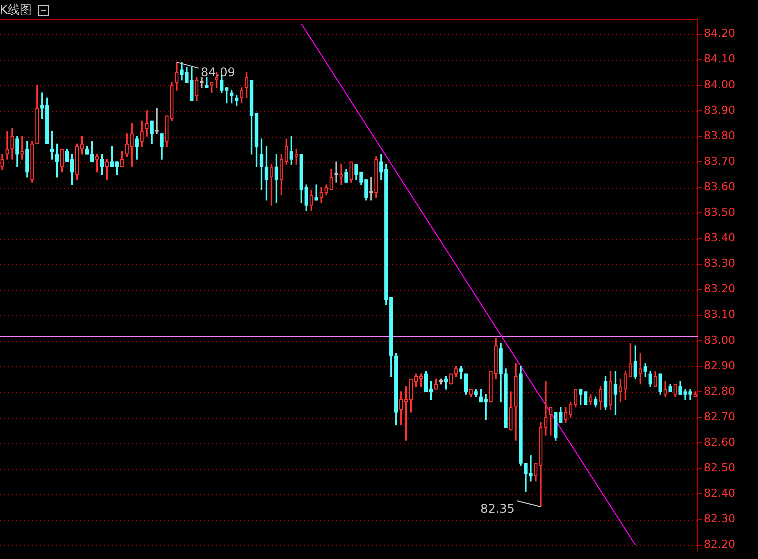 This screenshot has height=559, width=758. What do you see at coordinates (720, 442) in the screenshot?
I see `y-tick-label: 82.60` at bounding box center [720, 442].